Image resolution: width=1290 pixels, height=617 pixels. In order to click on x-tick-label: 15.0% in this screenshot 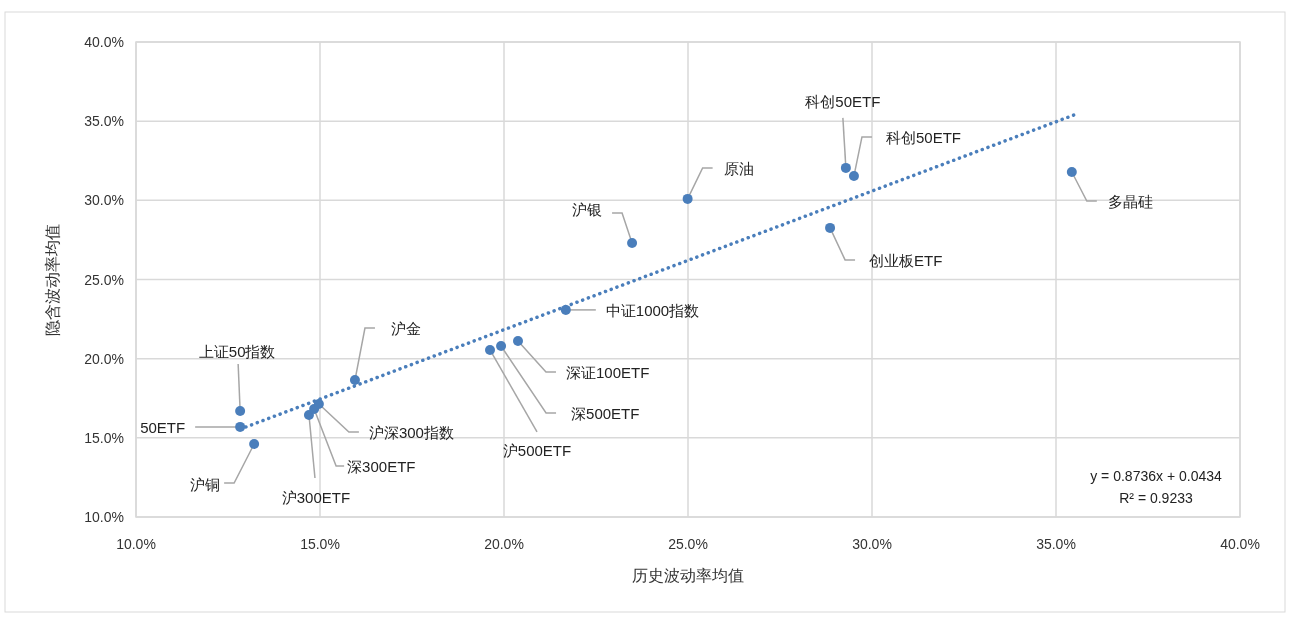, I will do `click(320, 544)`.